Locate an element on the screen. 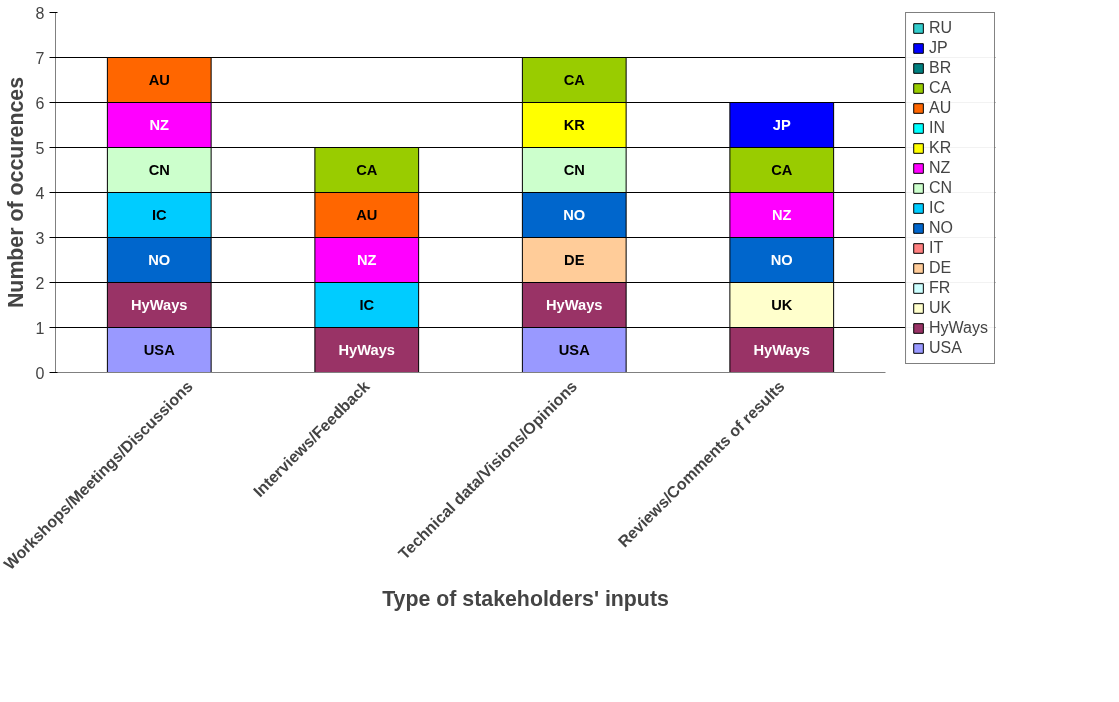 This screenshot has height=702, width=1119. data-label: UK is located at coordinates (782, 305).